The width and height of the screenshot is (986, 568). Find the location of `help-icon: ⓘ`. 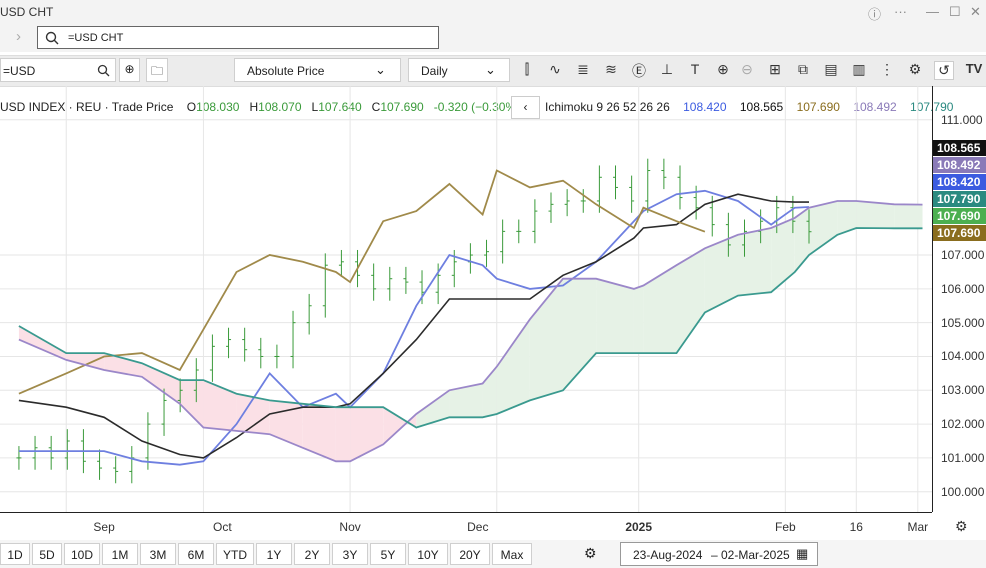

help-icon: ⓘ is located at coordinates (875, 14).